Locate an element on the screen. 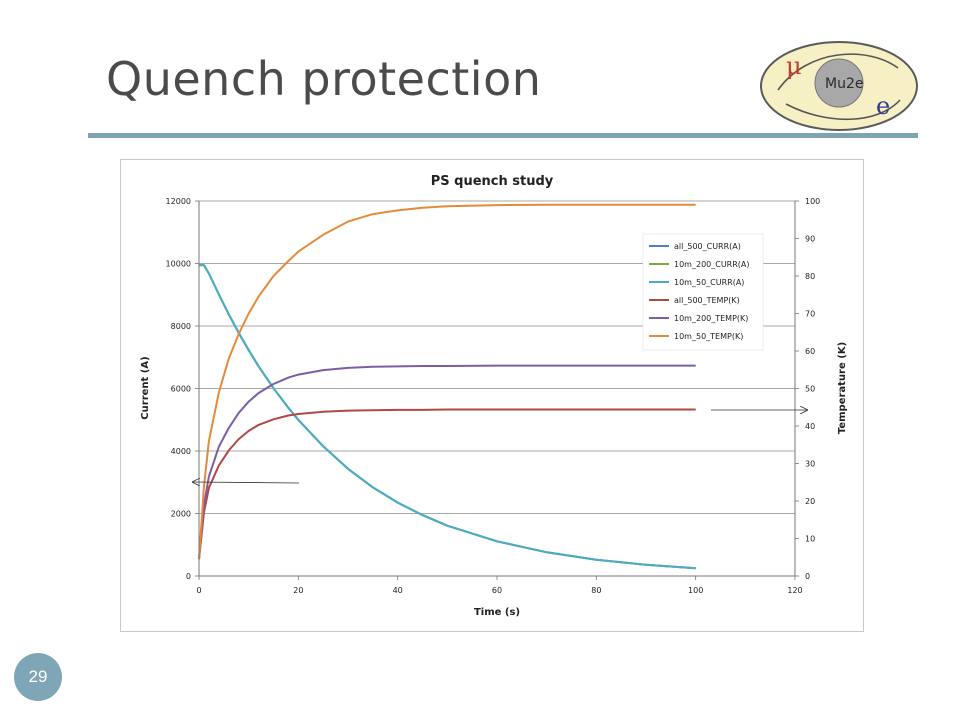 This screenshot has height=720, width=960. page-number-badge: 29 is located at coordinates (38, 677).